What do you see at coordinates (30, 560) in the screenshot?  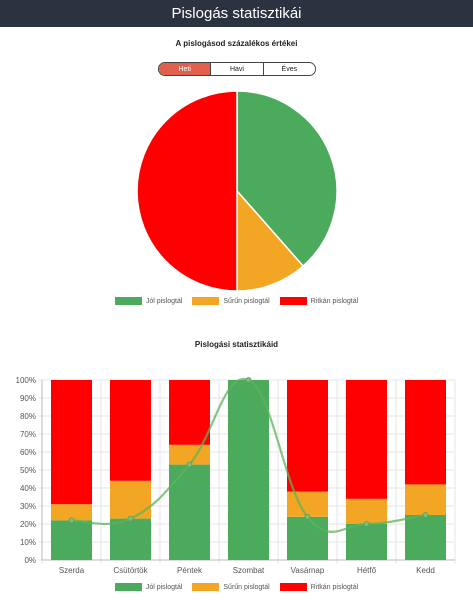 I see `y-tick-label: 0%` at bounding box center [30, 560].